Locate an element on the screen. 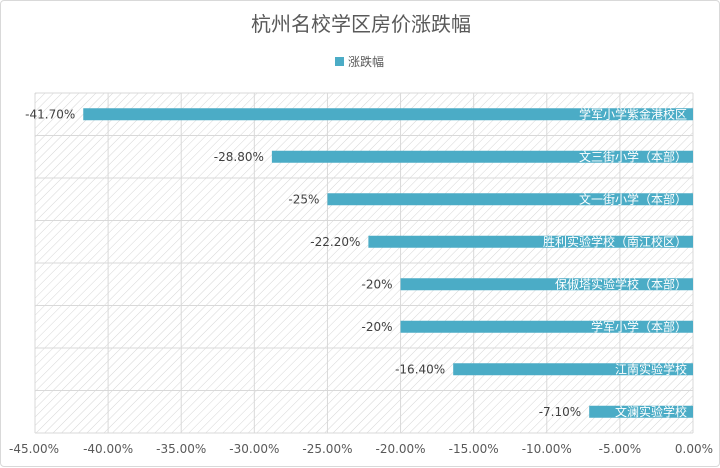 Image resolution: width=720 pixels, height=468 pixels. category-band is located at coordinates (364, 411).